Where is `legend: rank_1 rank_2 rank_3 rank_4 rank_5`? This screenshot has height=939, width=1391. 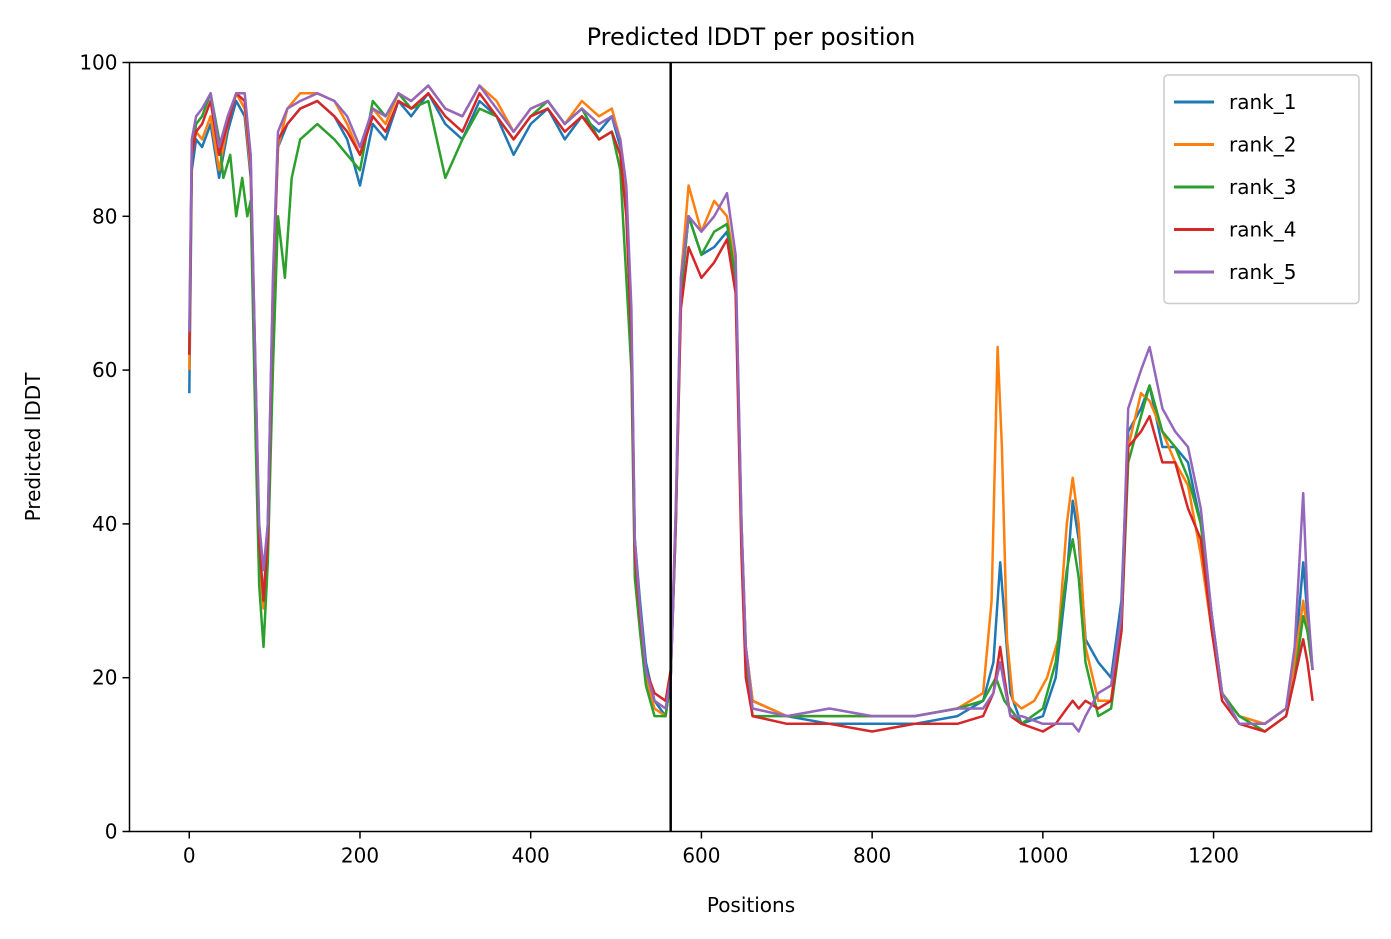
legend: rank_1 rank_2 rank_3 rank_4 rank_5 is located at coordinates (1261, 189).